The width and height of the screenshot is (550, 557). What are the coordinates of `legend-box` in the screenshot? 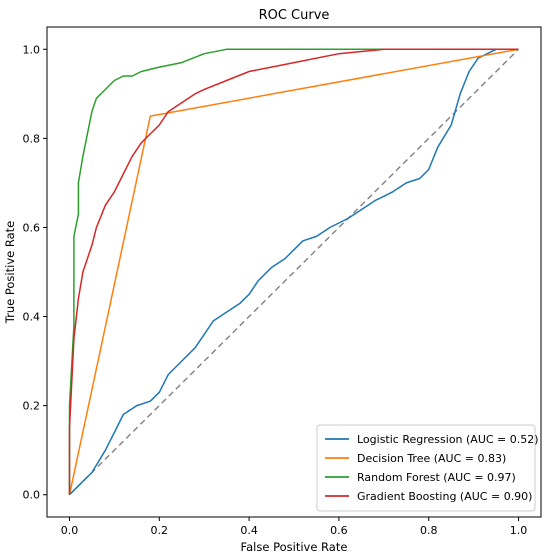 It's located at (426, 468).